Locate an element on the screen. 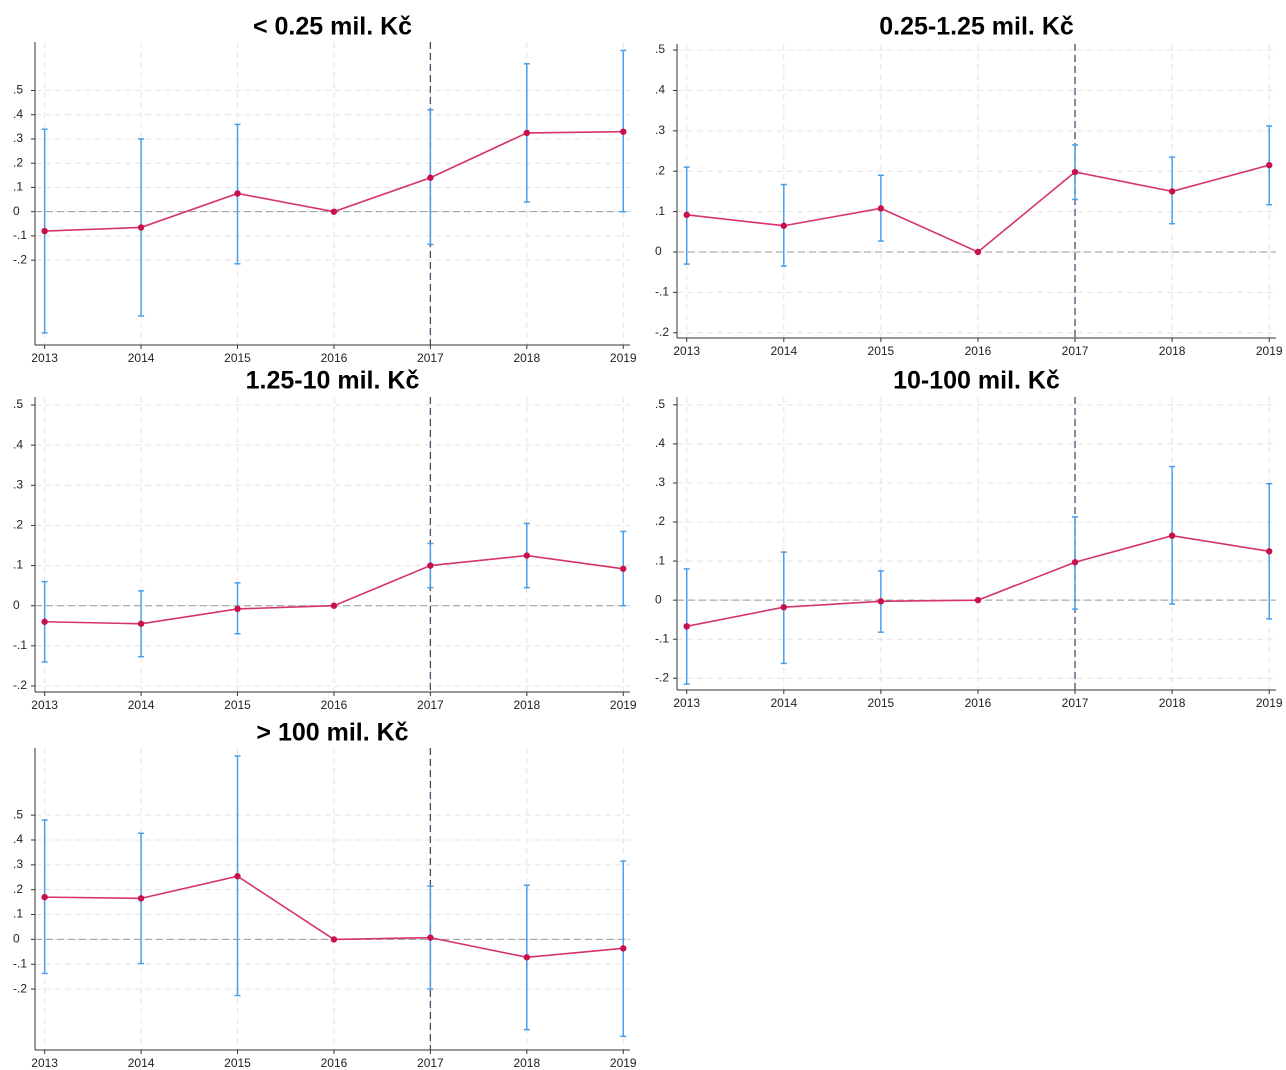  panel-title: 0.25-1.25 mil. Kč is located at coordinates (976, 27).